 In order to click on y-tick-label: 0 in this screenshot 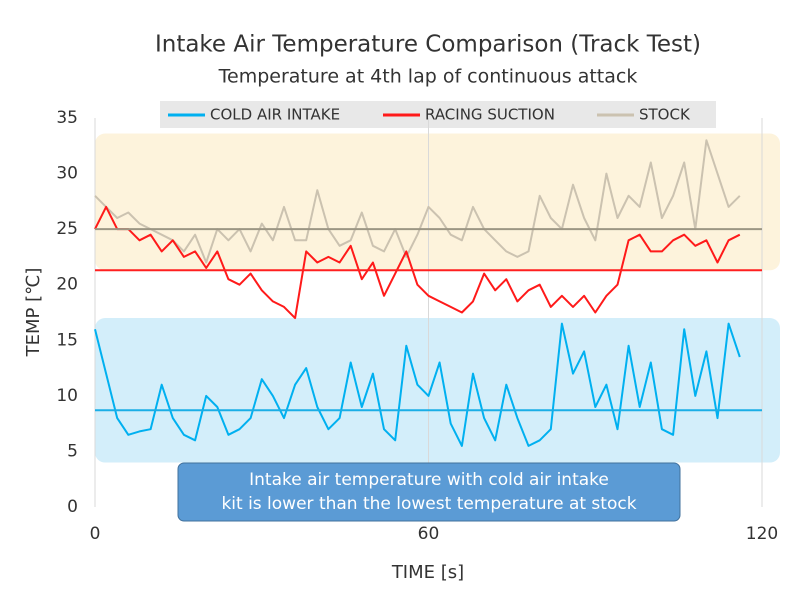, I will do `click(72, 507)`.